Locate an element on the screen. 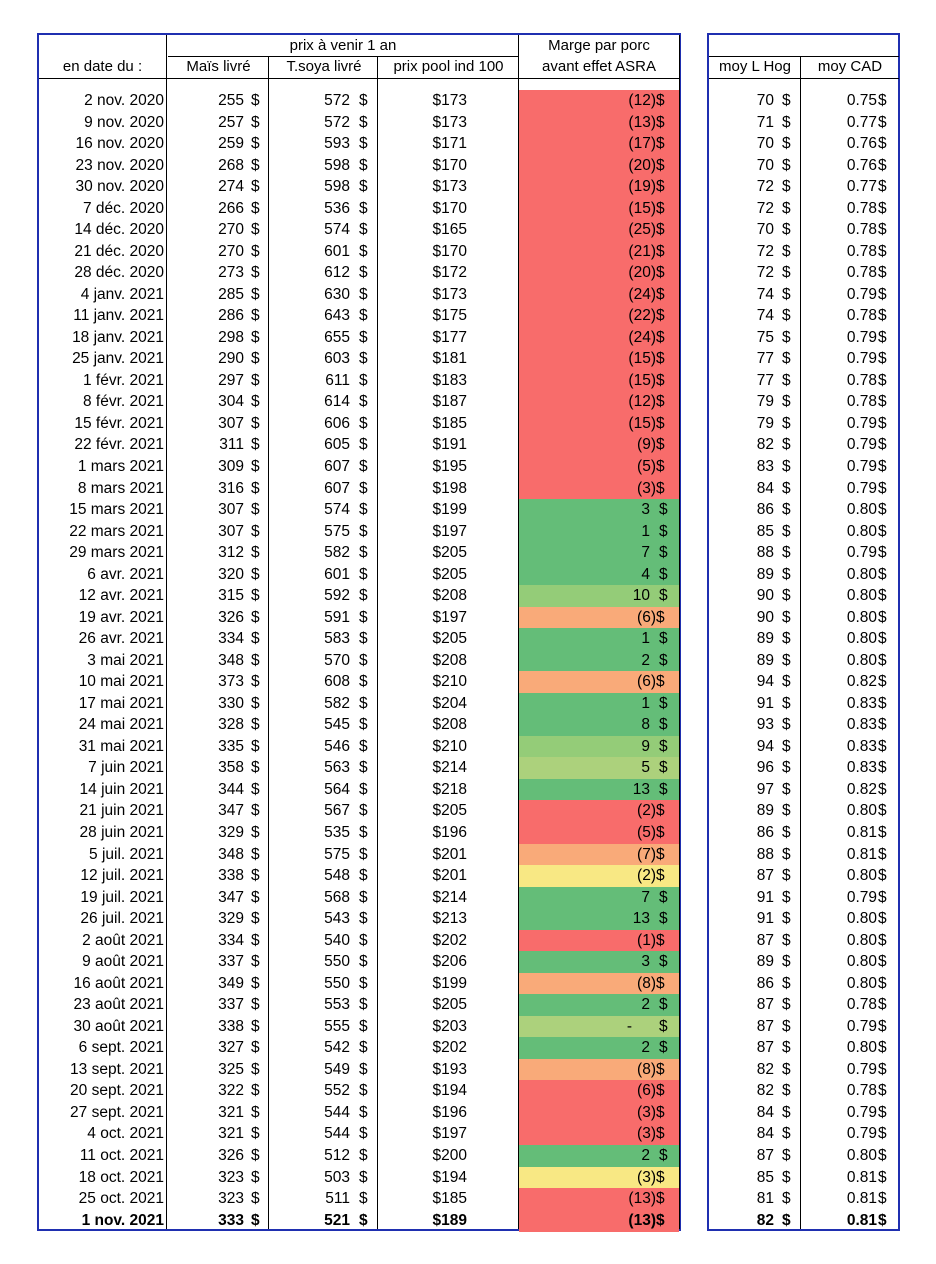 The height and width of the screenshot is (1264, 936). table-row: 4 janv. 2021 285 $630 $ $173 (24) $74 $0.79 $ is located at coordinates (468, 295).